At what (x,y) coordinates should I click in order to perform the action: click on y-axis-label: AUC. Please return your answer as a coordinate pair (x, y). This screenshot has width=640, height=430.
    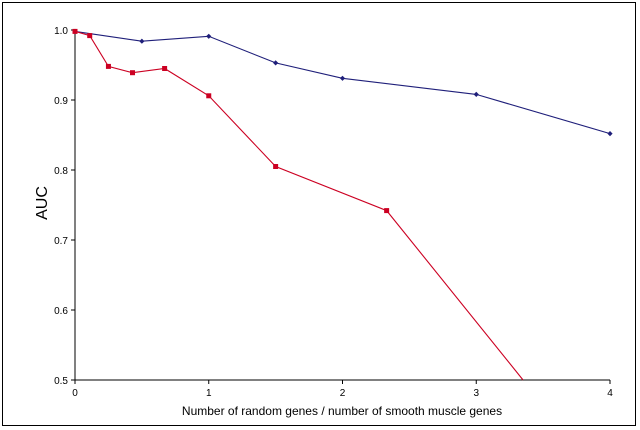
    Looking at the image, I should click on (42, 203).